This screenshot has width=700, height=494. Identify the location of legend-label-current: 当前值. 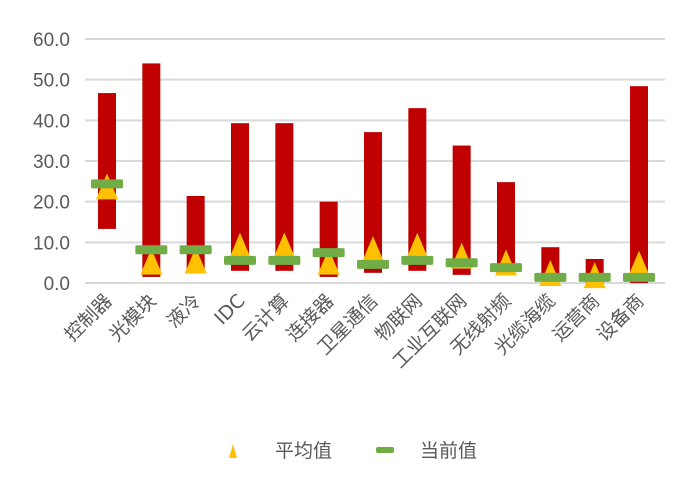
(448, 451).